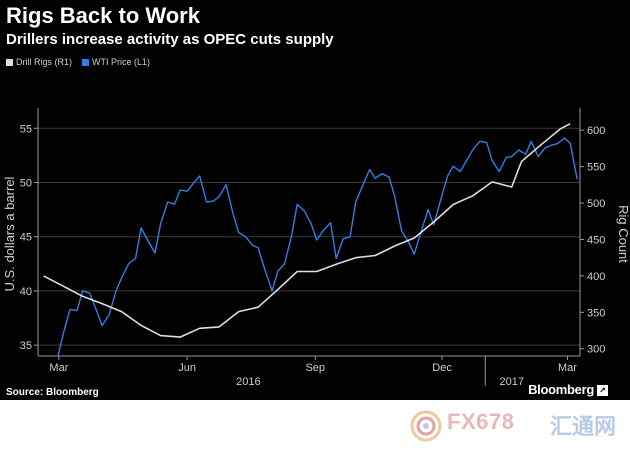  I want to click on left-tick-label: 35, so click(26, 346).